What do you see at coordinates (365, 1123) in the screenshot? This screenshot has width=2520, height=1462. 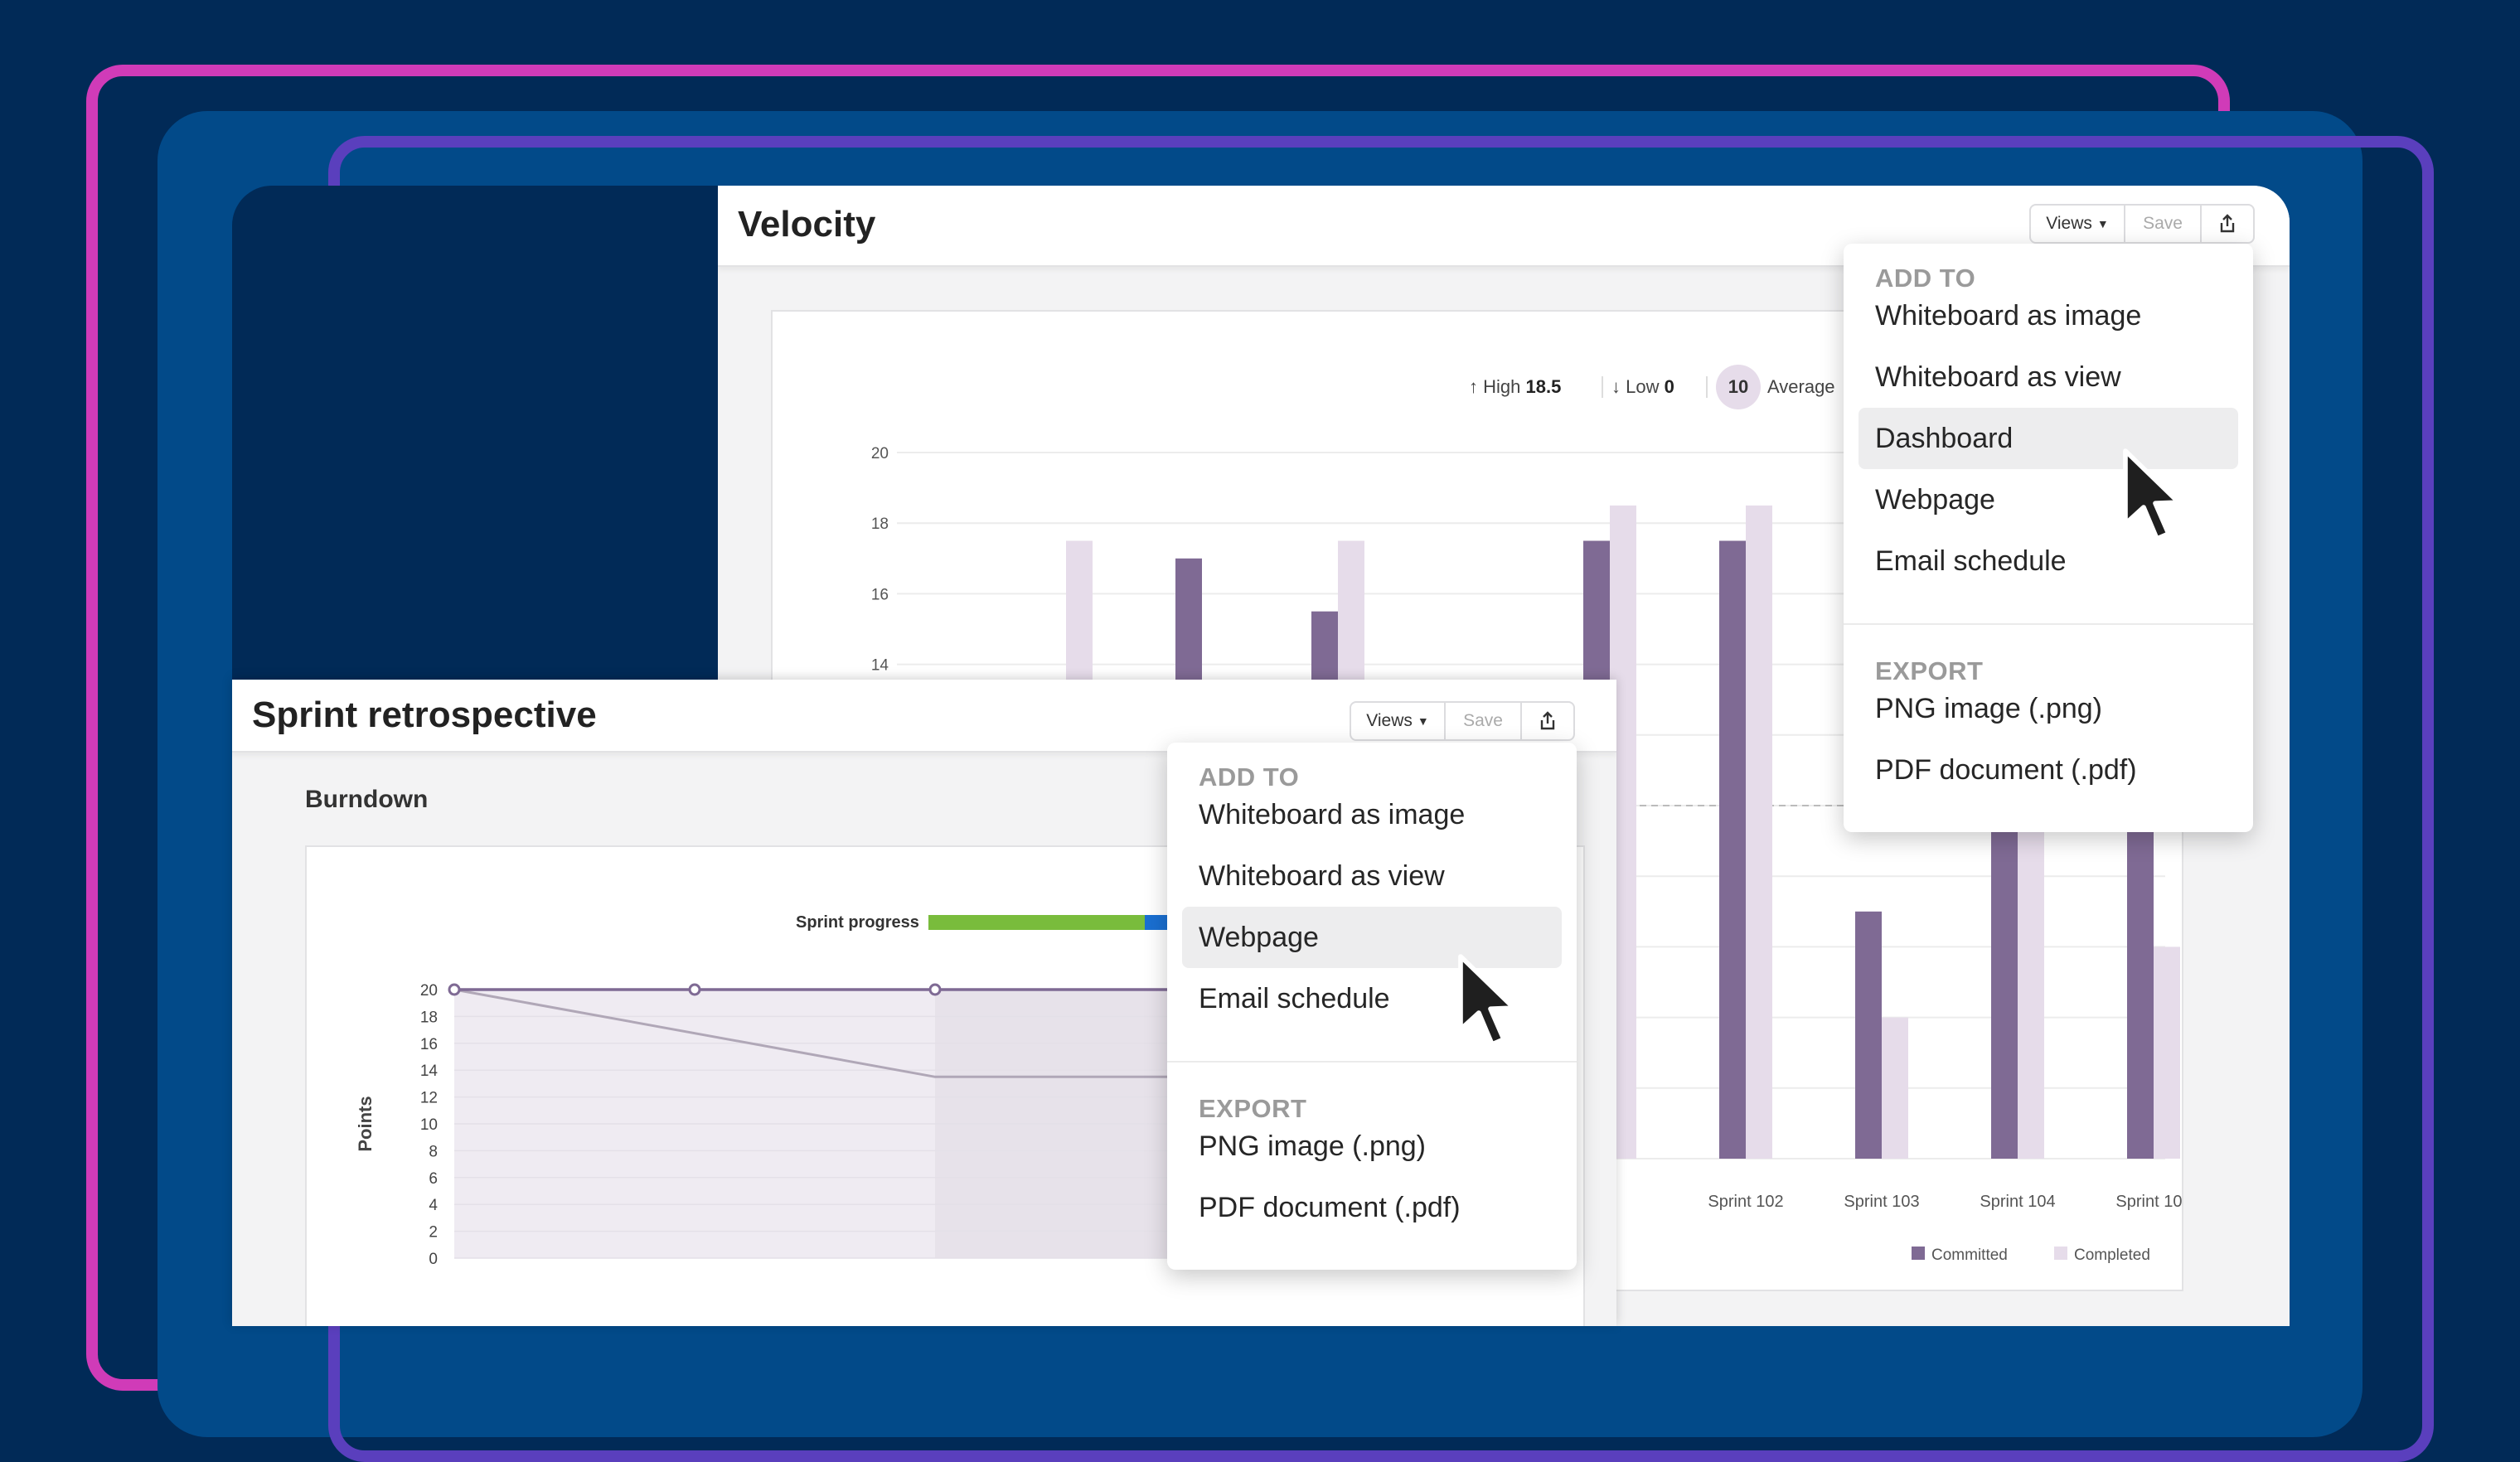 I see `y-axis-label: Points` at bounding box center [365, 1123].